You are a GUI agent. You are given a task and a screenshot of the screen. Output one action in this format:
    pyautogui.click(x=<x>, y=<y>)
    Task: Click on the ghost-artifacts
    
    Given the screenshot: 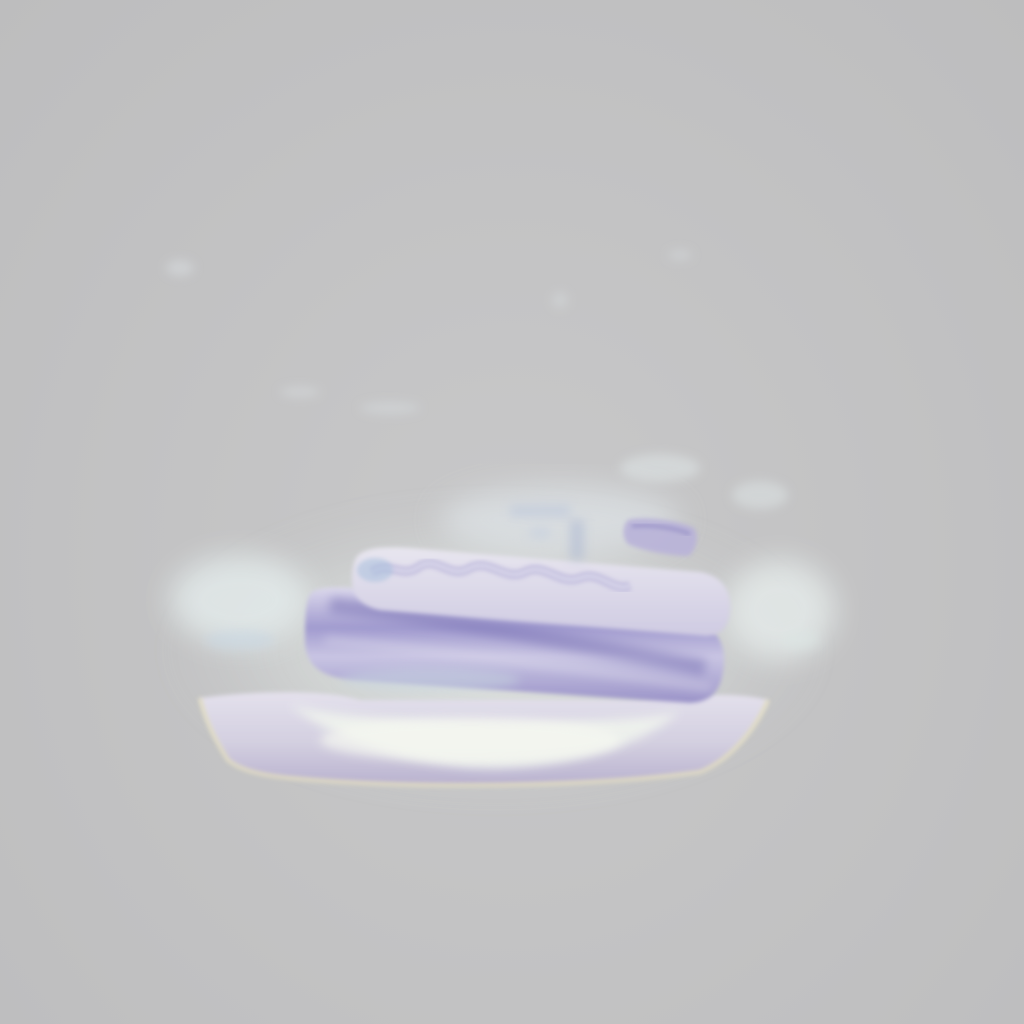 What is the action you would take?
    pyautogui.click(x=512, y=598)
    